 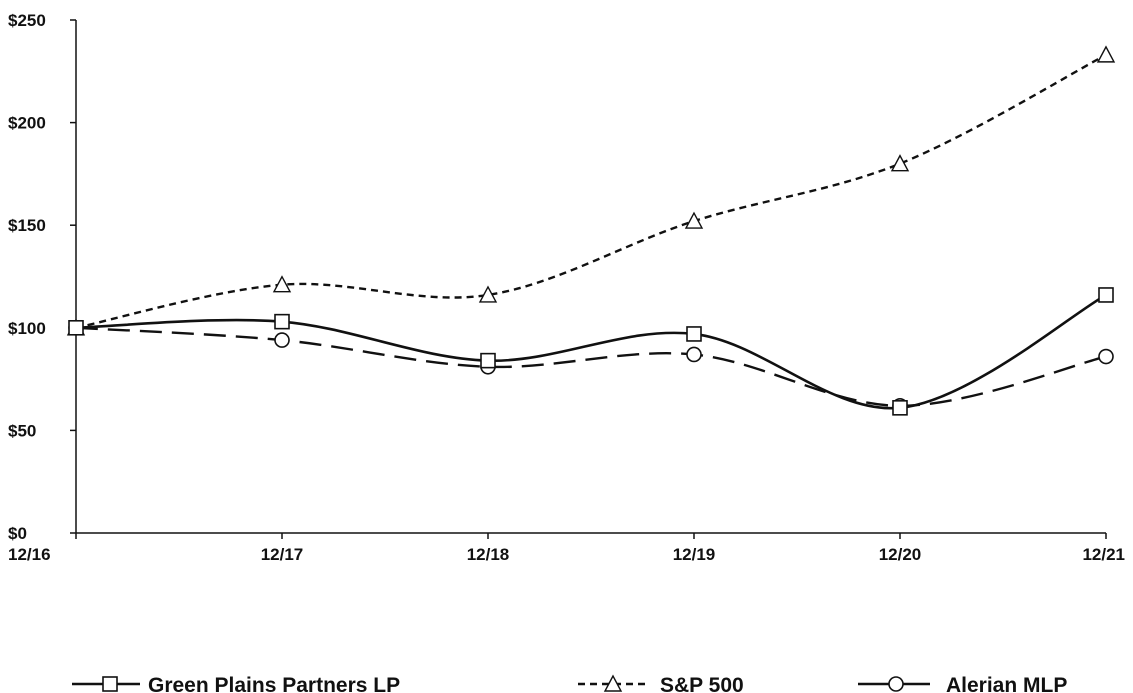 I want to click on legend-item-alerian-mlp: Alerian MLP, so click(x=962, y=683).